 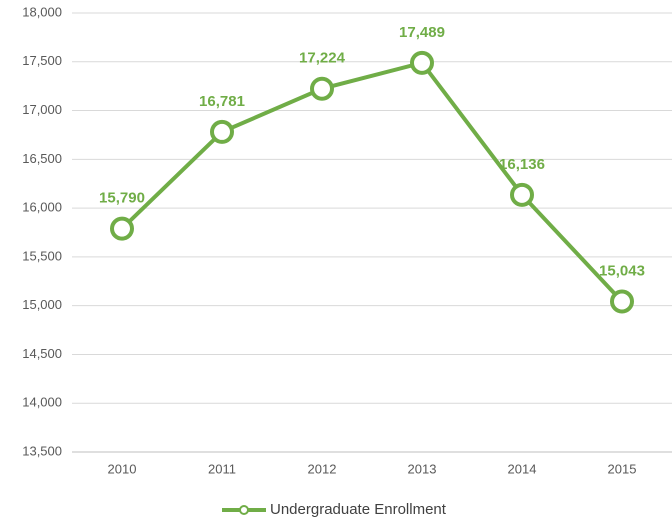 What do you see at coordinates (42, 450) in the screenshot?
I see `y-tick-label: 13,500` at bounding box center [42, 450].